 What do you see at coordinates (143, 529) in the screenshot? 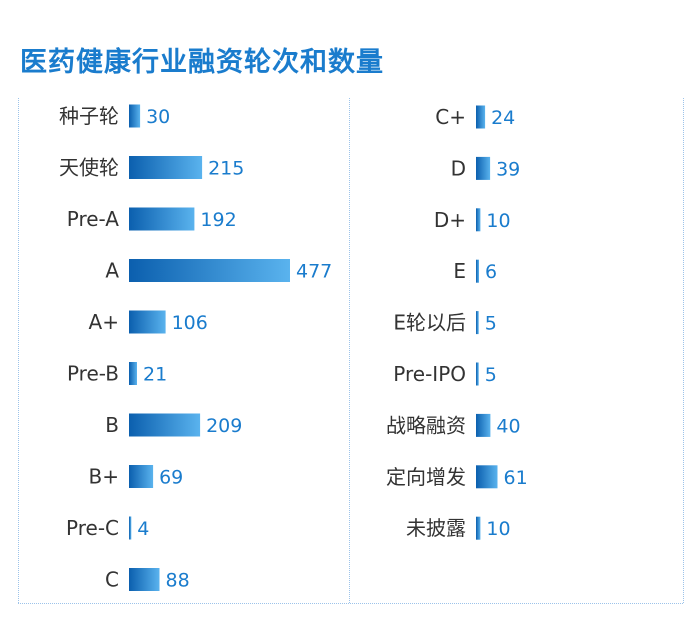
I see `value-label: 4` at bounding box center [143, 529].